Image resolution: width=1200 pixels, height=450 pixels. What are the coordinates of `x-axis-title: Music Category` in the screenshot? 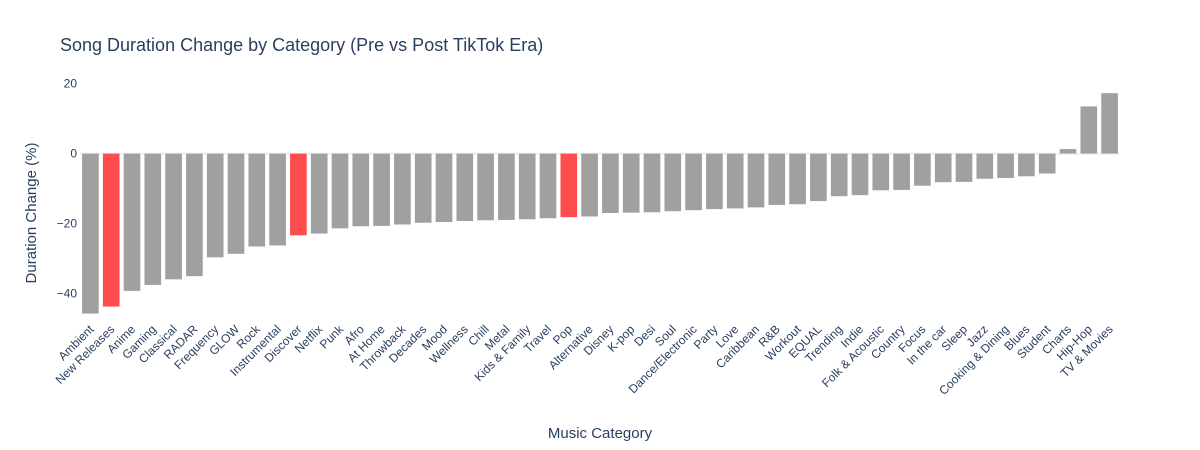 It's located at (600, 433).